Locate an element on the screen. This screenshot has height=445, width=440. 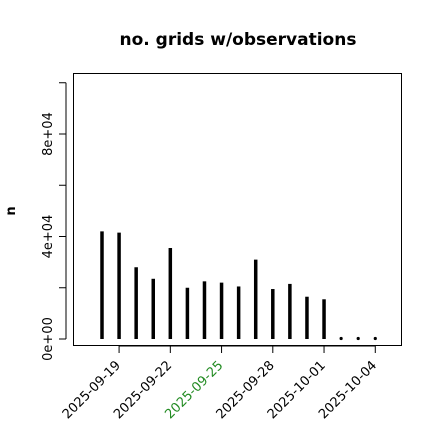
y-tick-label: 8e+04 is located at coordinates (48, 134).